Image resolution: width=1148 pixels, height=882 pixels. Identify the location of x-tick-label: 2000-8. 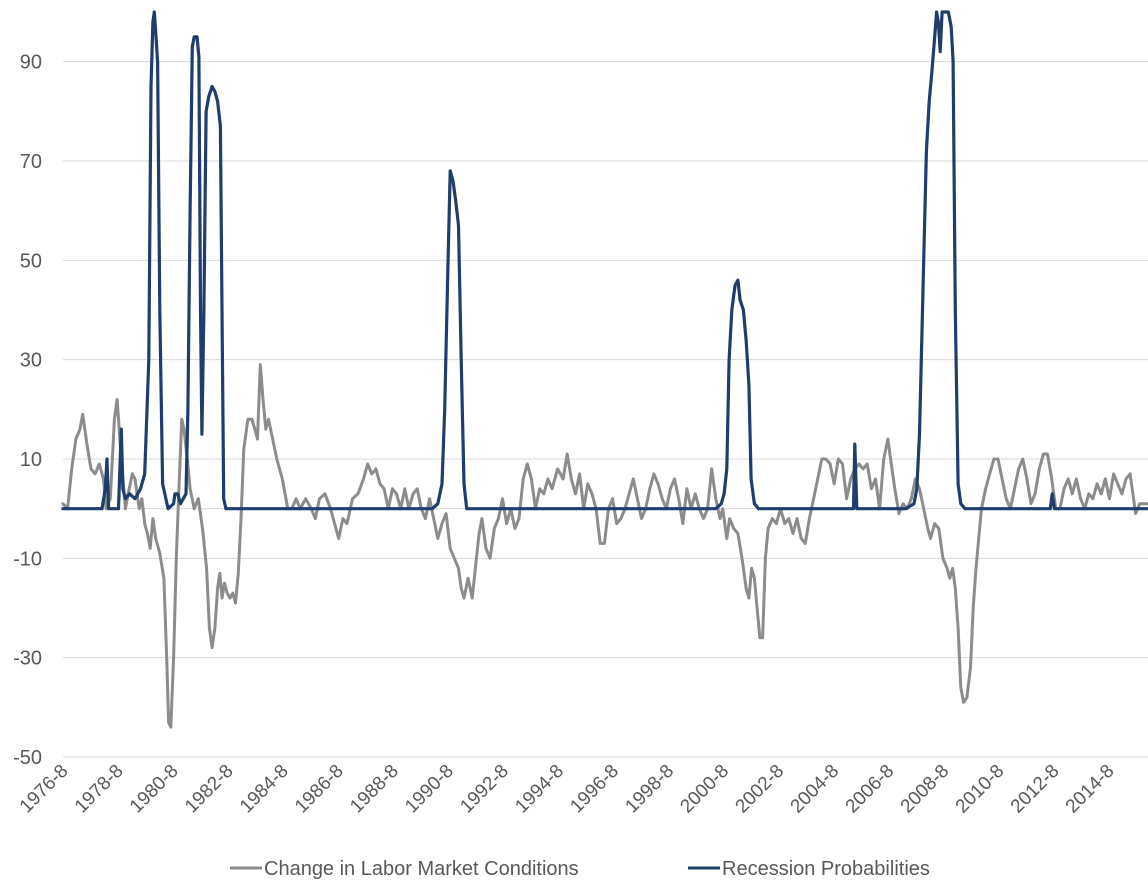
(704, 789).